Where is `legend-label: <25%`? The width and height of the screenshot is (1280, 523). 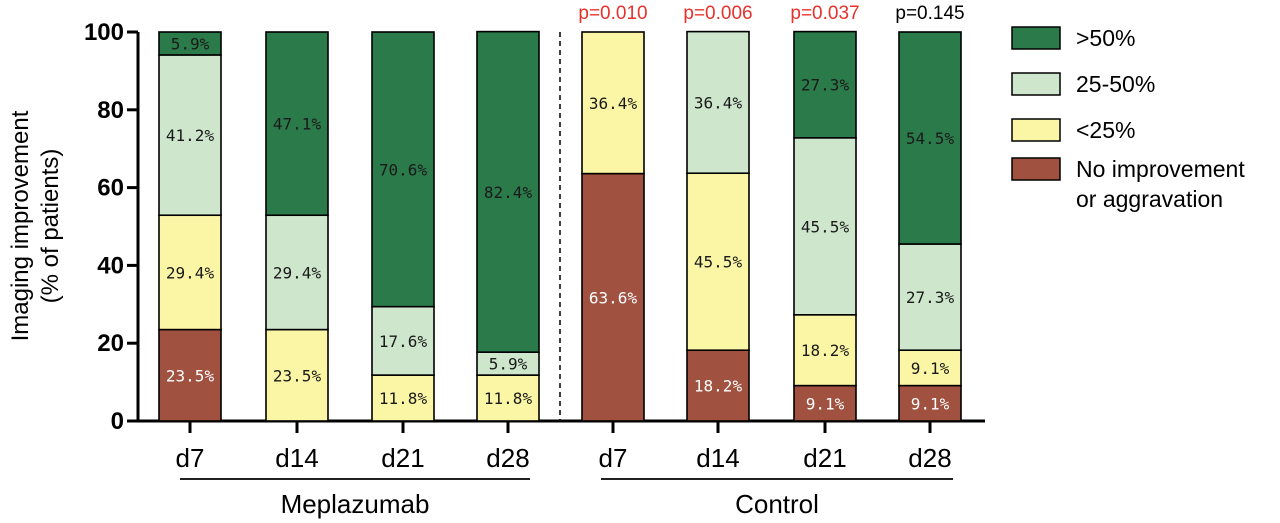
legend-label: <25% is located at coordinates (1105, 130).